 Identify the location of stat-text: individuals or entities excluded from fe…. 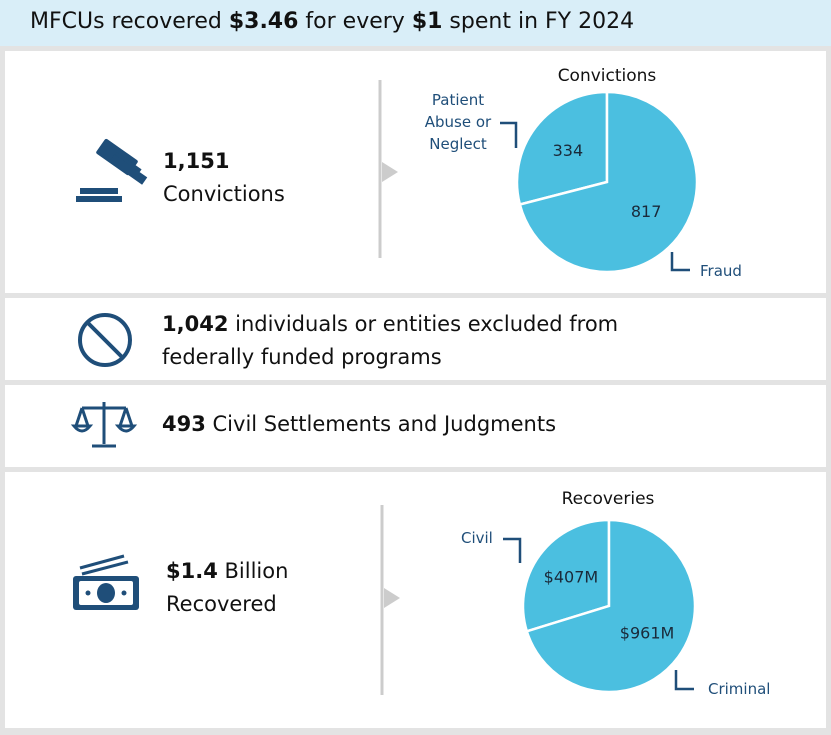
(393, 340).